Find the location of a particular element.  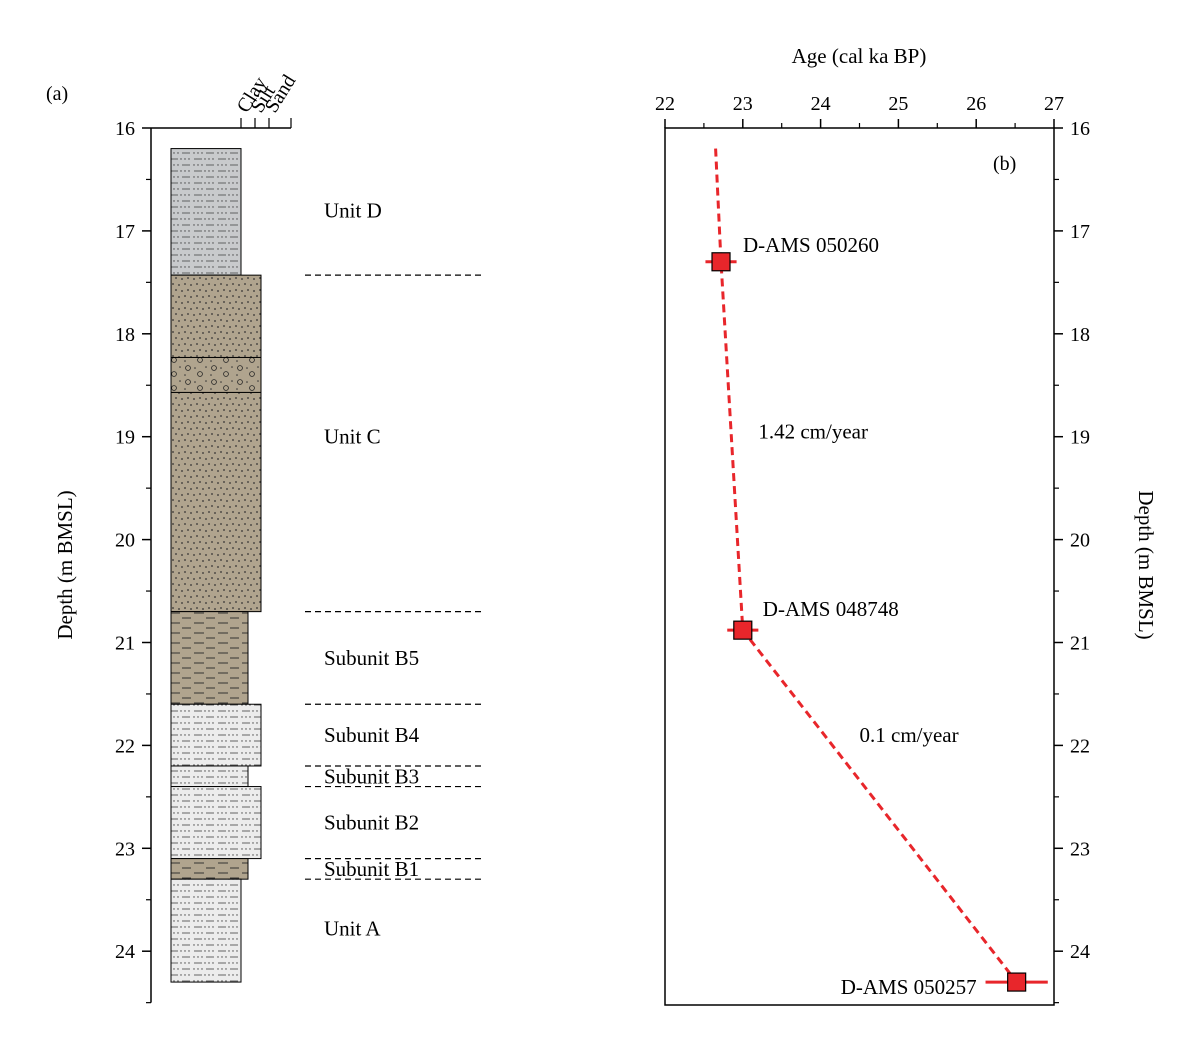

panel-b-label: (b) is located at coordinates (1004, 164).